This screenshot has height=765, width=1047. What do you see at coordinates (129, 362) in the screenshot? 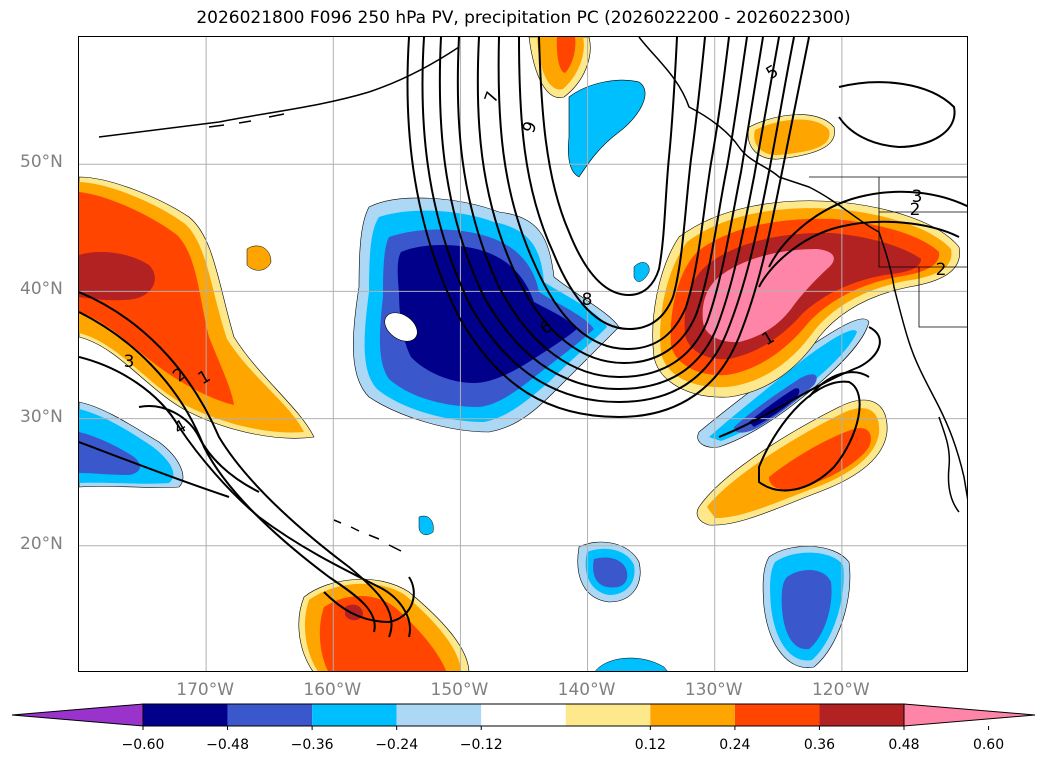
I see `pv-contour-label-2: 3` at bounding box center [129, 362].